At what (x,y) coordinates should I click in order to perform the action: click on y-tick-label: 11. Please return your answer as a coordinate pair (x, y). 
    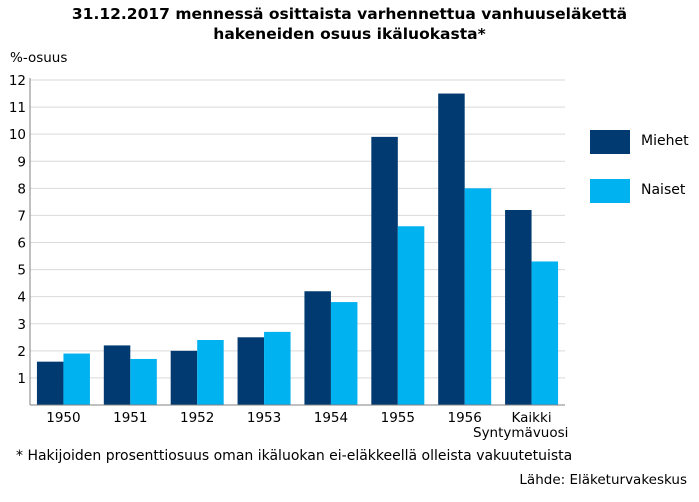
    Looking at the image, I should click on (17, 108).